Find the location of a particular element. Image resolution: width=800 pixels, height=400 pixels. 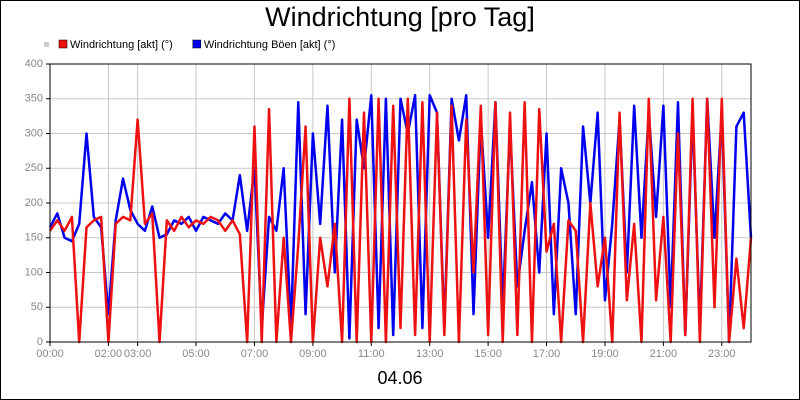

x-tick-label: 13:00 is located at coordinates (430, 354).